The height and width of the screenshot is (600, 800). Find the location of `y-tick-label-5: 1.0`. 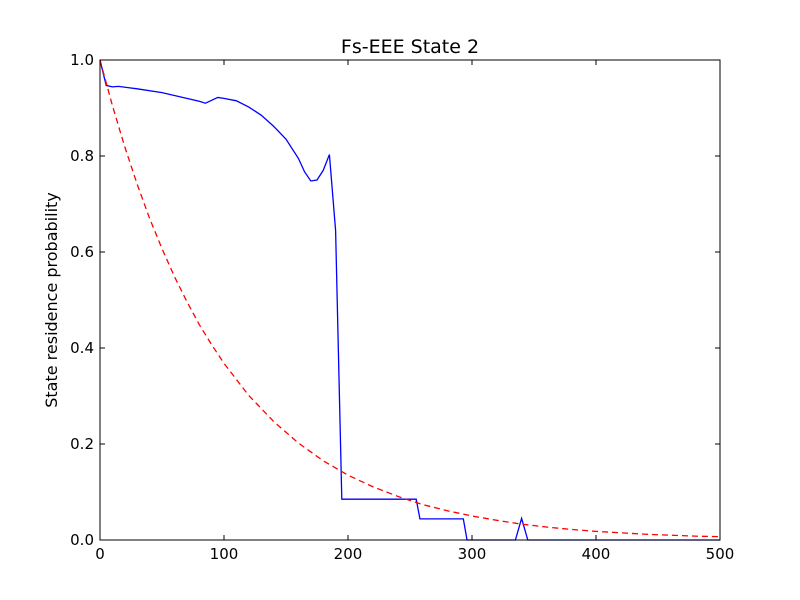

y-tick-label-5: 1.0 is located at coordinates (82, 60).